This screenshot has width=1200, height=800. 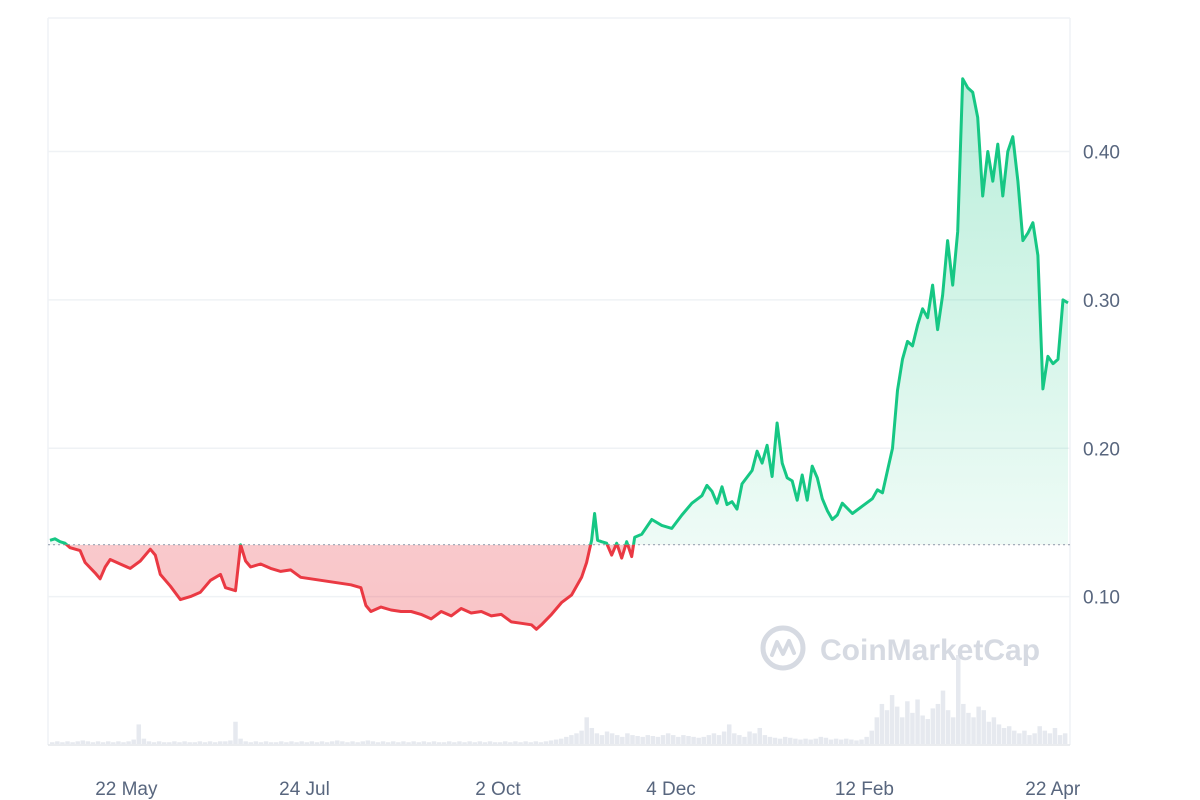 I want to click on y-axis-labels: 0.10 0.20 0.30 0.40, so click(x=1101, y=376).